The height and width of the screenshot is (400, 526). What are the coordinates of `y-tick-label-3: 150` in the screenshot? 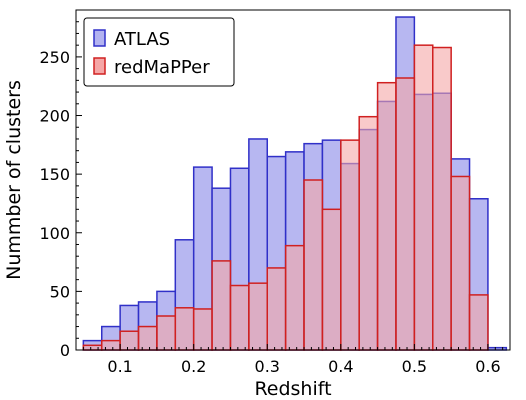 It's located at (54, 174).